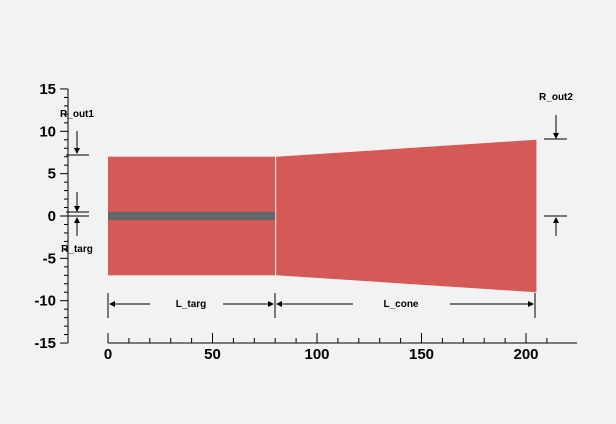 The image size is (616, 424). Describe the element at coordinates (212, 354) in the screenshot. I see `x-tick-label: 50` at that location.